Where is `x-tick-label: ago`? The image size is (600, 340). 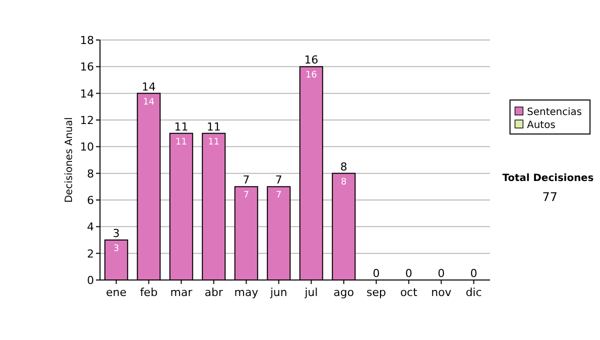
x-tick-label: ago is located at coordinates (344, 292).